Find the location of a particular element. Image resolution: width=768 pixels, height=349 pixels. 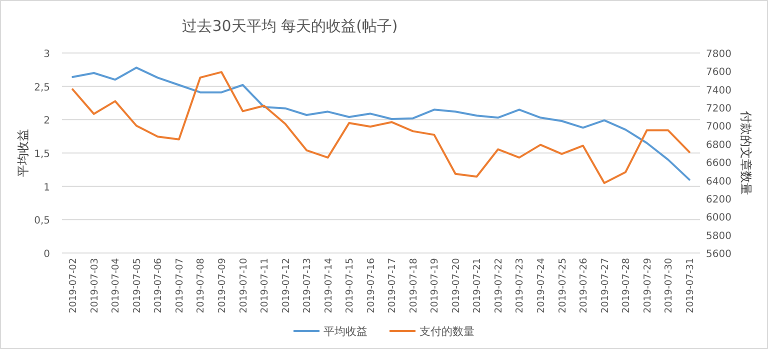

y2-tick-label: 5600 is located at coordinates (719, 254).